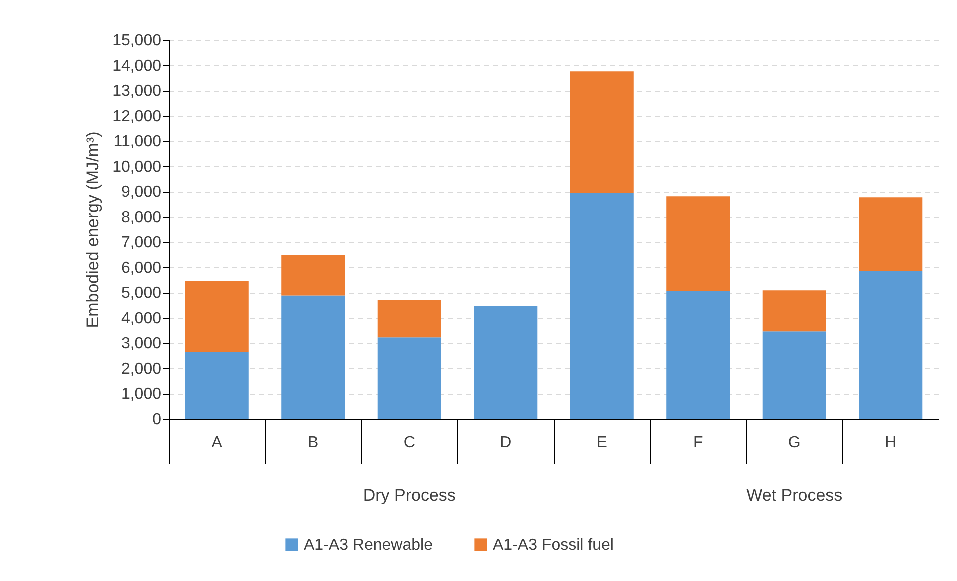 This screenshot has width=957, height=581. Describe the element at coordinates (369, 545) in the screenshot. I see `legend-label: A1-A3 Renewable` at that location.